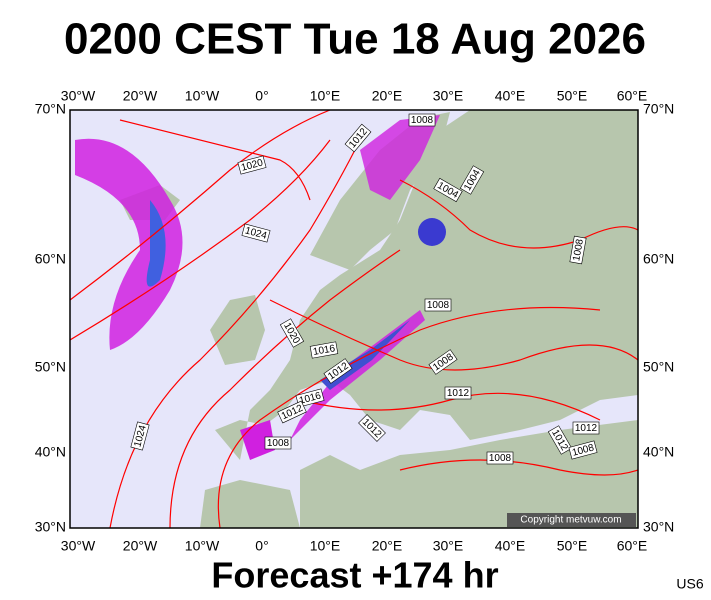 Image resolution: width=711 pixels, height=600 pixels. I want to click on lon-label-top: 20°W, so click(140, 96).